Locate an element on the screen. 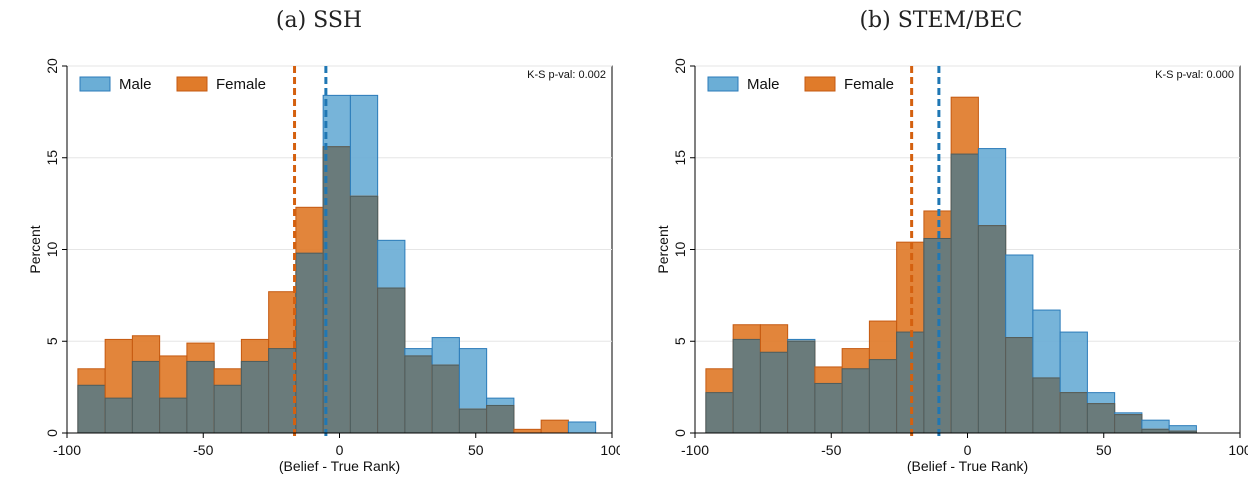 The image size is (1253, 499). ssh-ytick-label-1: 5 is located at coordinates (52, 341).